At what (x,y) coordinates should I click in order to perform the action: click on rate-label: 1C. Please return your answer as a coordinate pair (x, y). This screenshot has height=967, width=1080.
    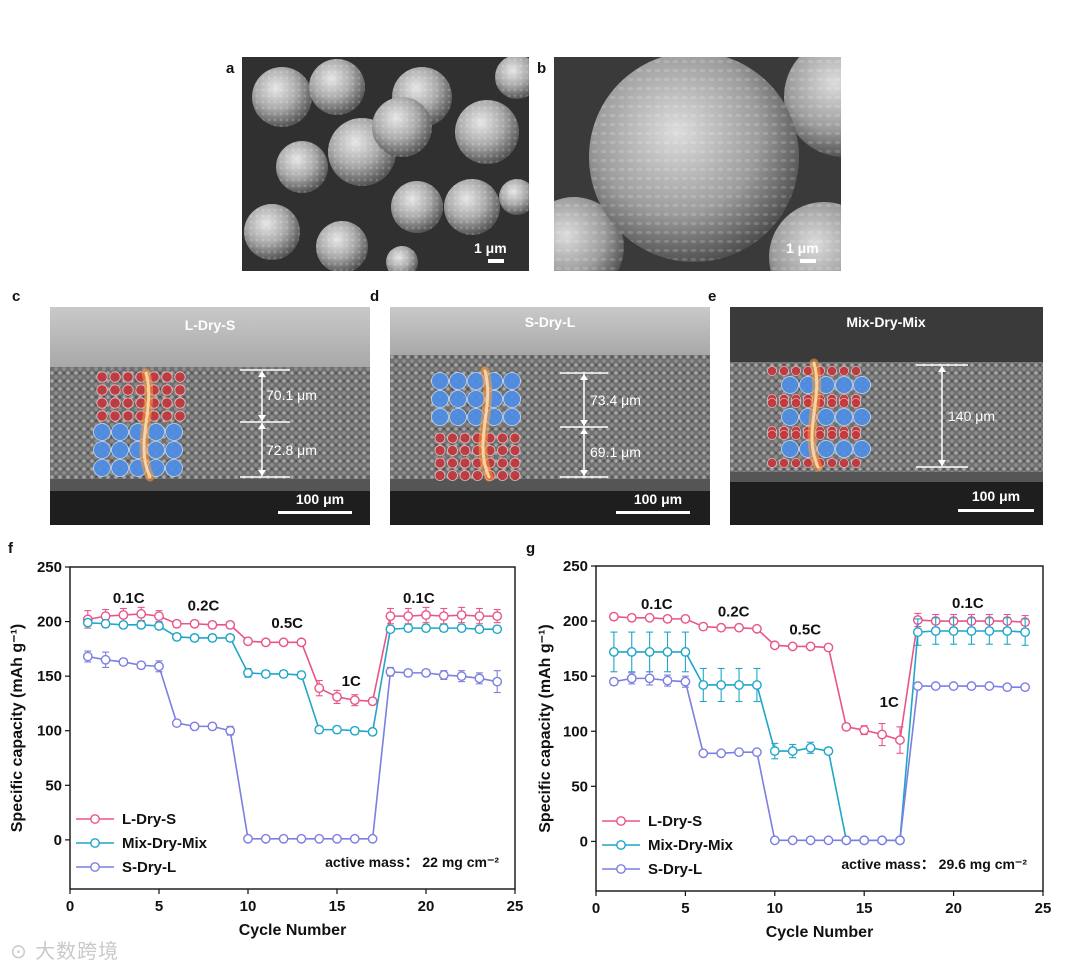
    Looking at the image, I should click on (889, 702).